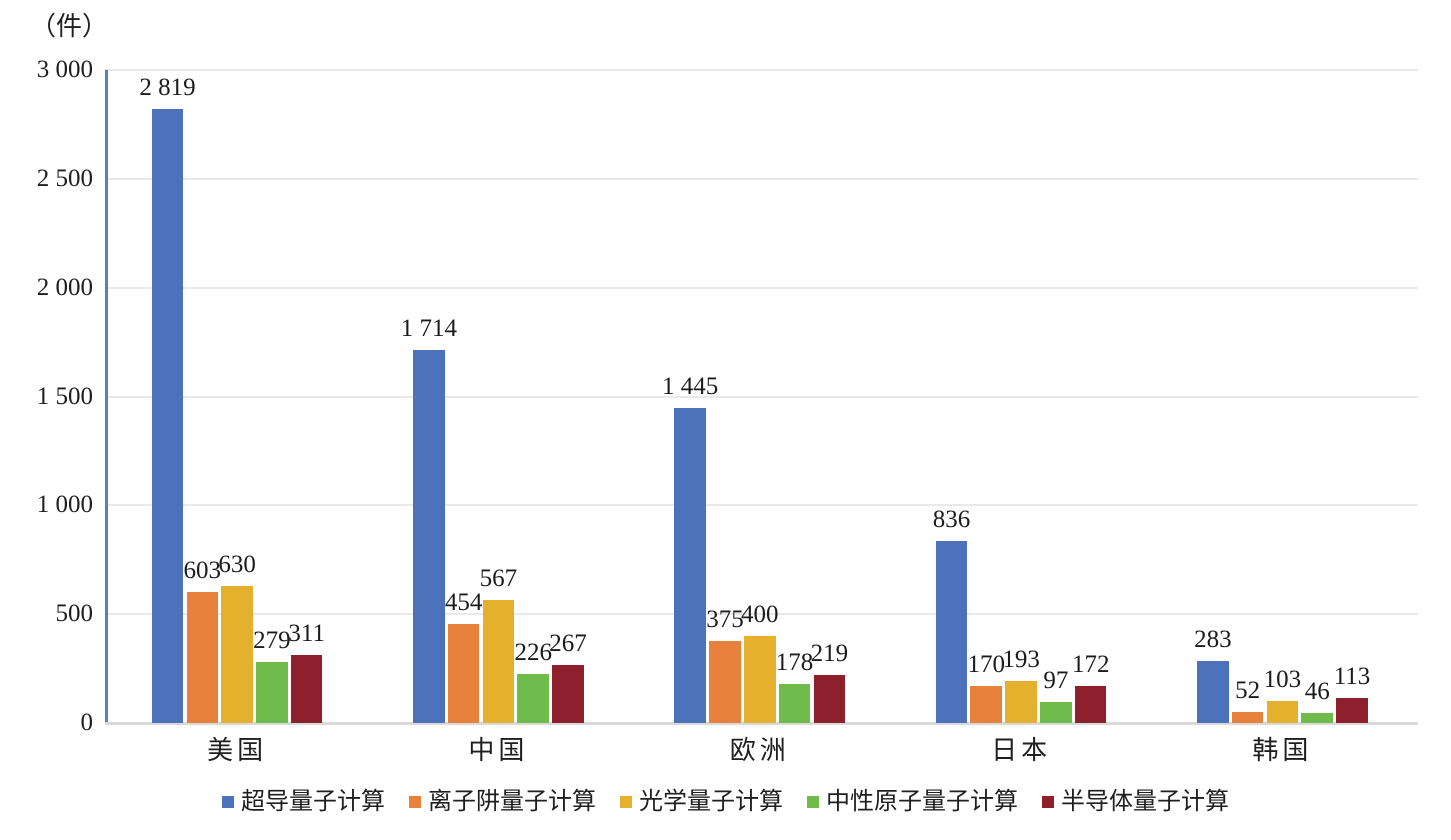 This screenshot has width=1451, height=840. I want to click on bar-value-label: 178, so click(794, 663).